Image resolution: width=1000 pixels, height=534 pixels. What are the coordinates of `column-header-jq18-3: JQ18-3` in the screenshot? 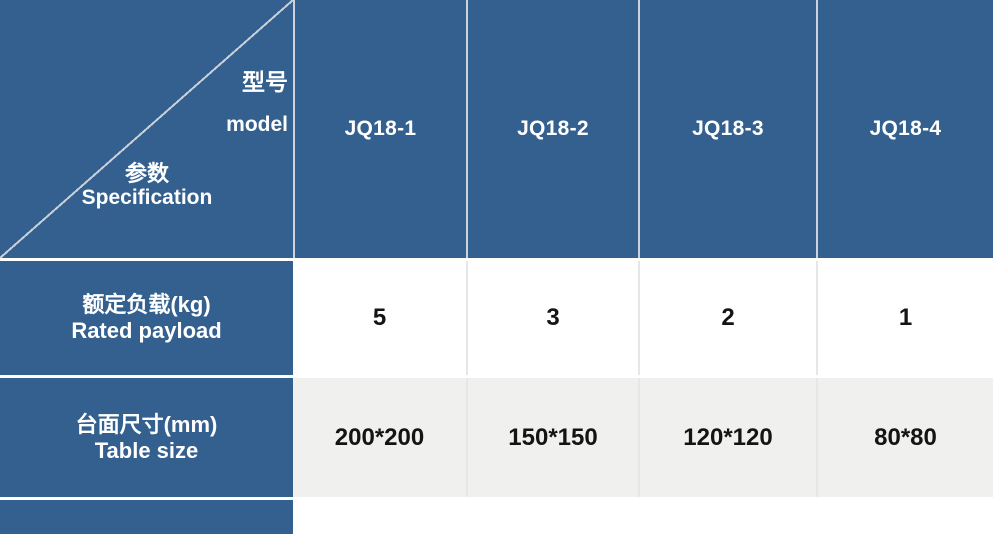 It's located at (727, 129).